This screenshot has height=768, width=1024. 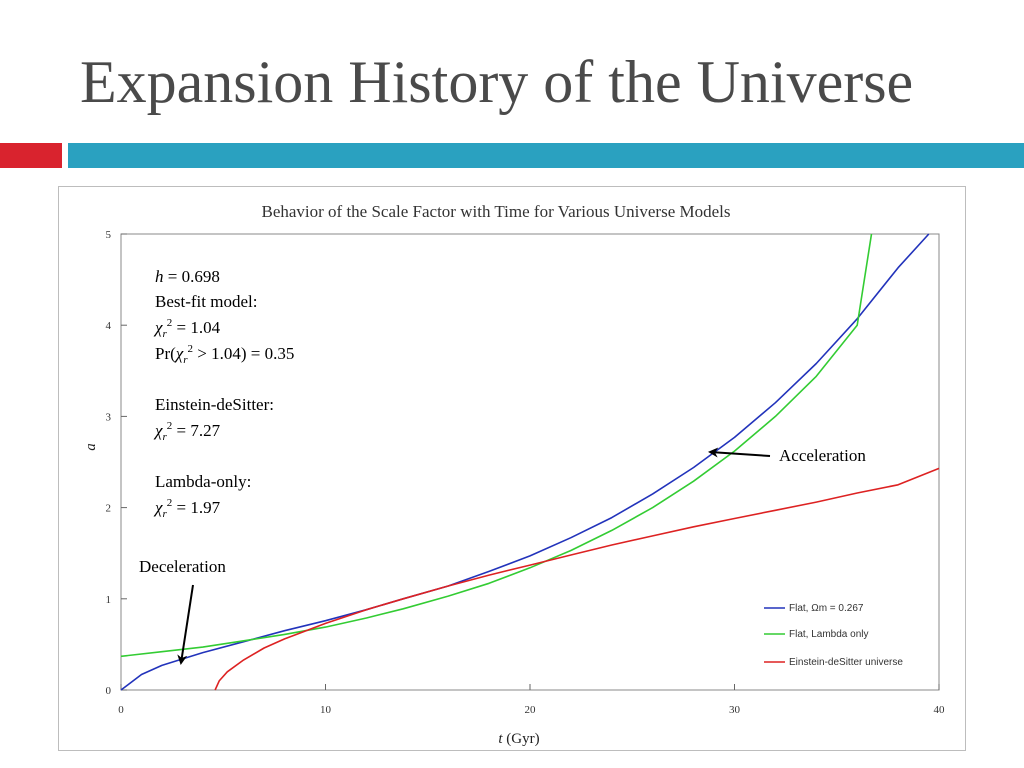 What do you see at coordinates (170, 323) in the screenshot?
I see `chi-sup: 2` at bounding box center [170, 323].